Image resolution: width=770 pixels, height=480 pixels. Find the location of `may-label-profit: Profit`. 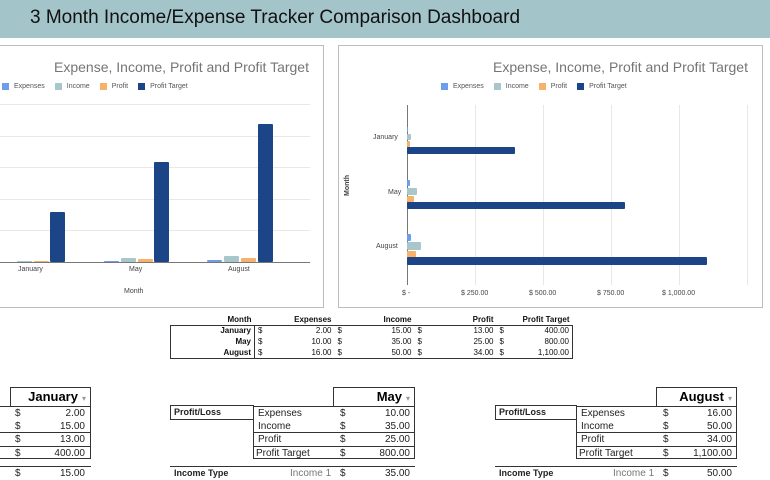

may-label-profit: Profit is located at coordinates (270, 439).